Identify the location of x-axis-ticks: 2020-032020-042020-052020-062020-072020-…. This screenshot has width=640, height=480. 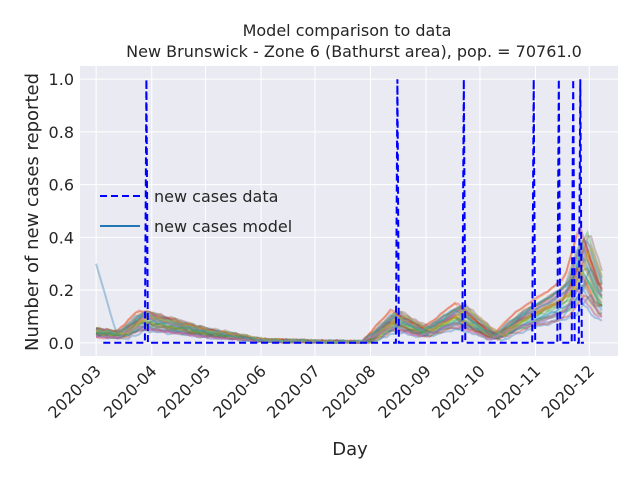
(321, 391).